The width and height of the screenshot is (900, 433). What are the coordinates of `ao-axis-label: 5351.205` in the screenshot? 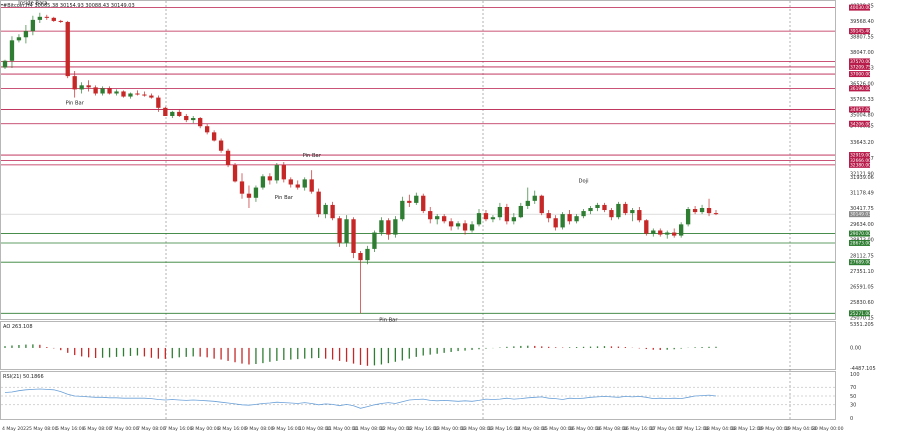 It's located at (862, 325).